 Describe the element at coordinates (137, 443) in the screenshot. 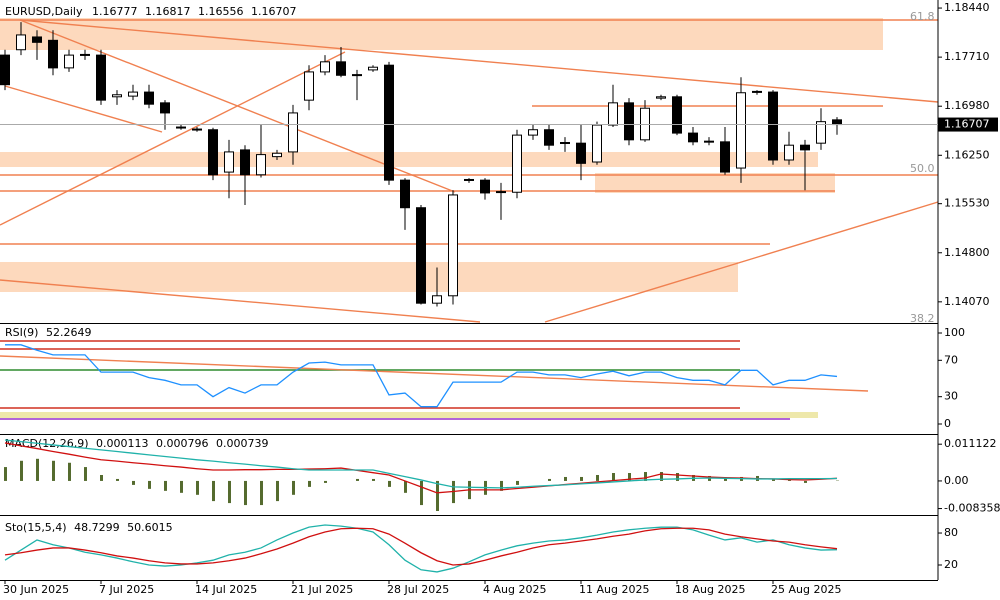

I see `macd-header: MACD(12,26,9) 0.000113 0.000796 0.000739` at that location.